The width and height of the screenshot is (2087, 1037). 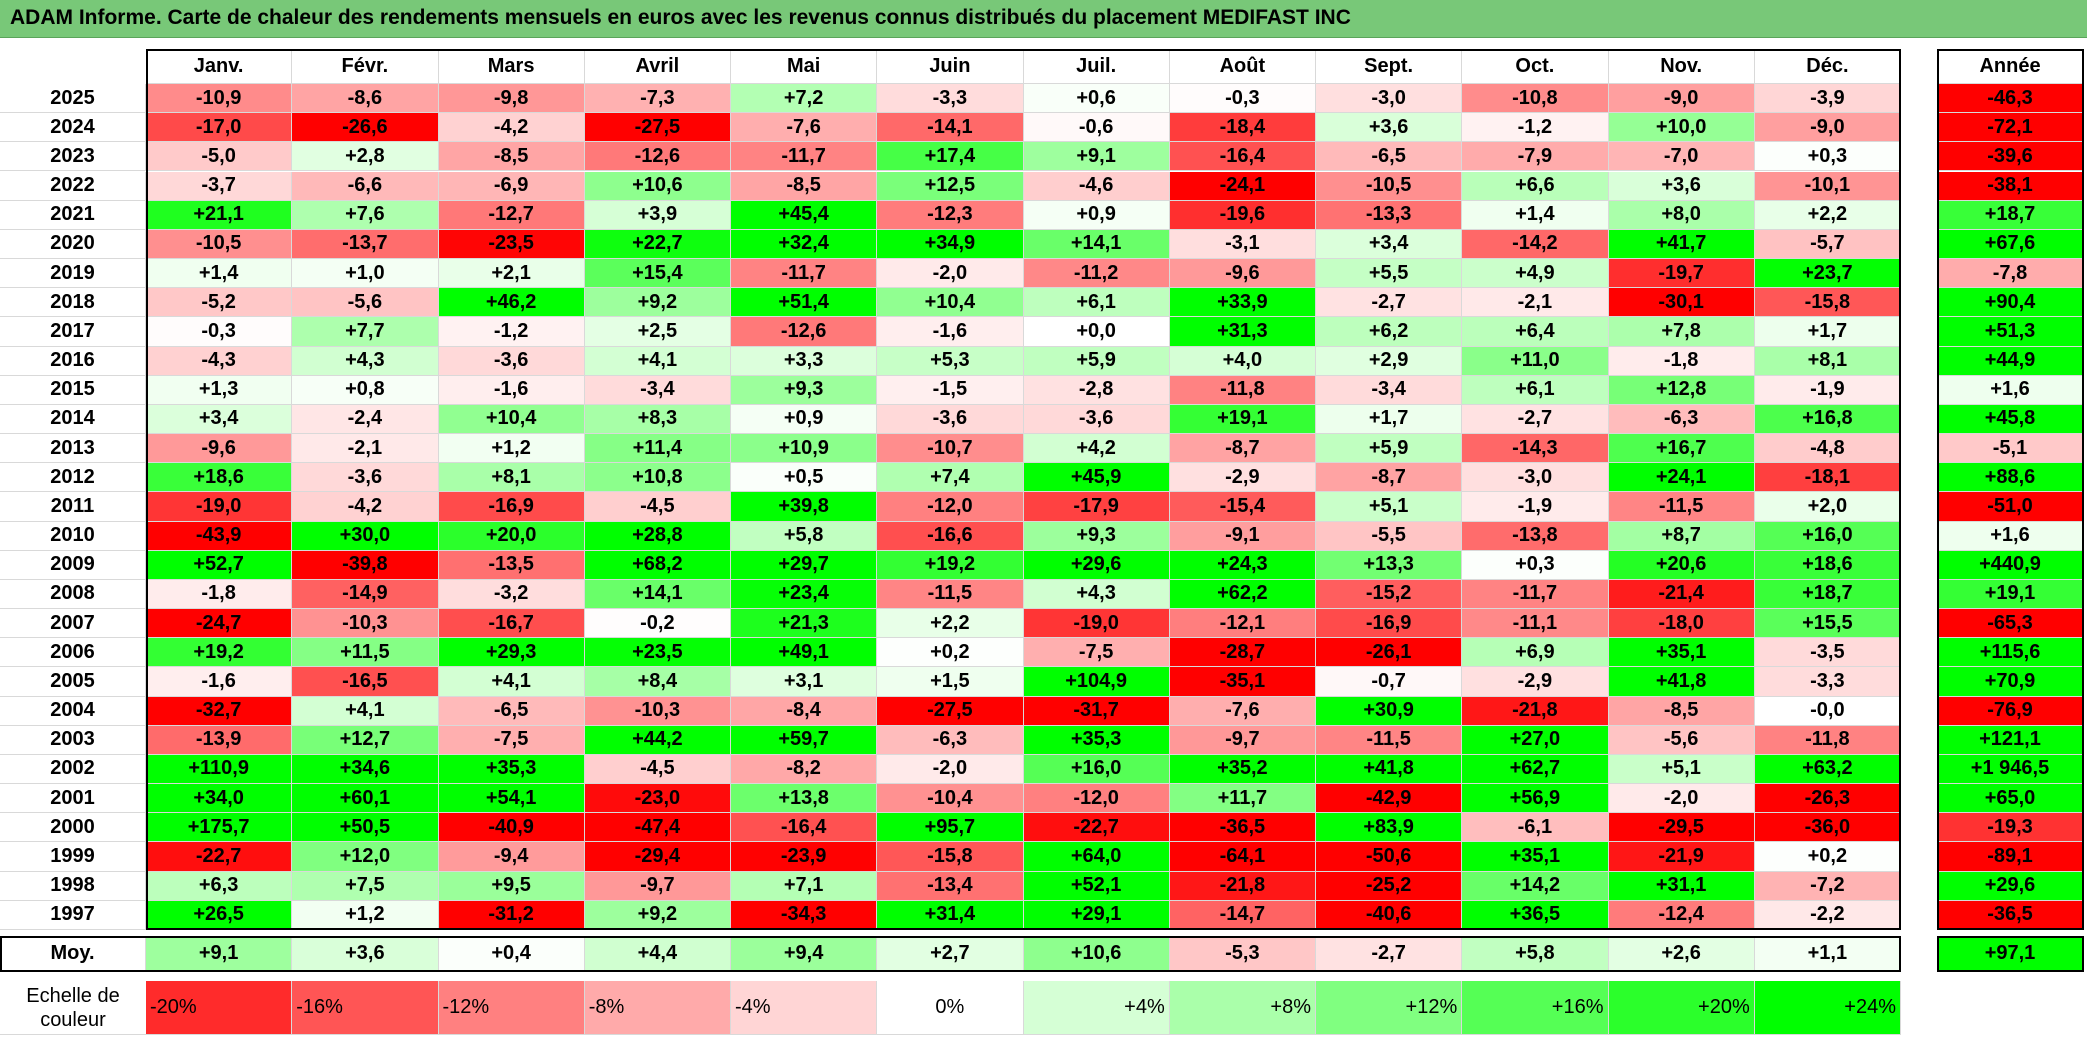 I want to click on heatmap-cell: +11,4, so click(x=657, y=449).